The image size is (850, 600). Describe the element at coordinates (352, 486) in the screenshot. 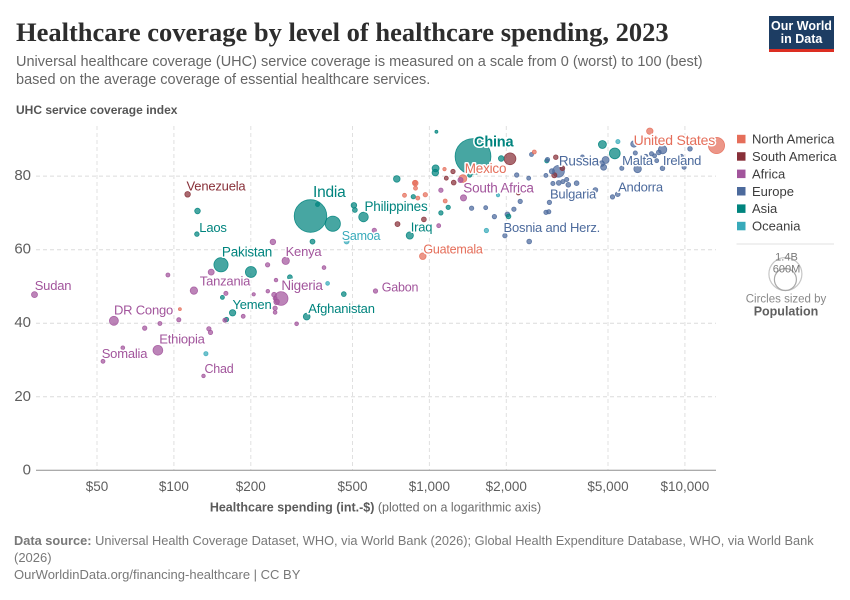

I see `svg-text: $500` at that location.